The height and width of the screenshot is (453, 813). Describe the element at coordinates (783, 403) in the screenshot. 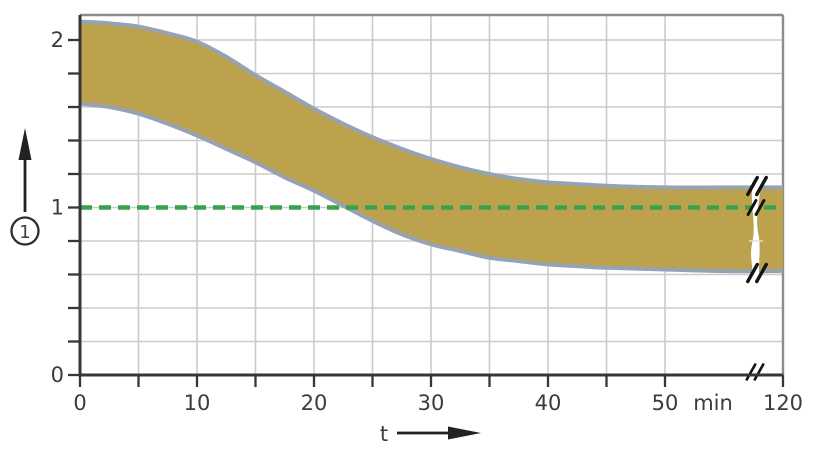

I see `x-tick-label-120: 120` at that location.